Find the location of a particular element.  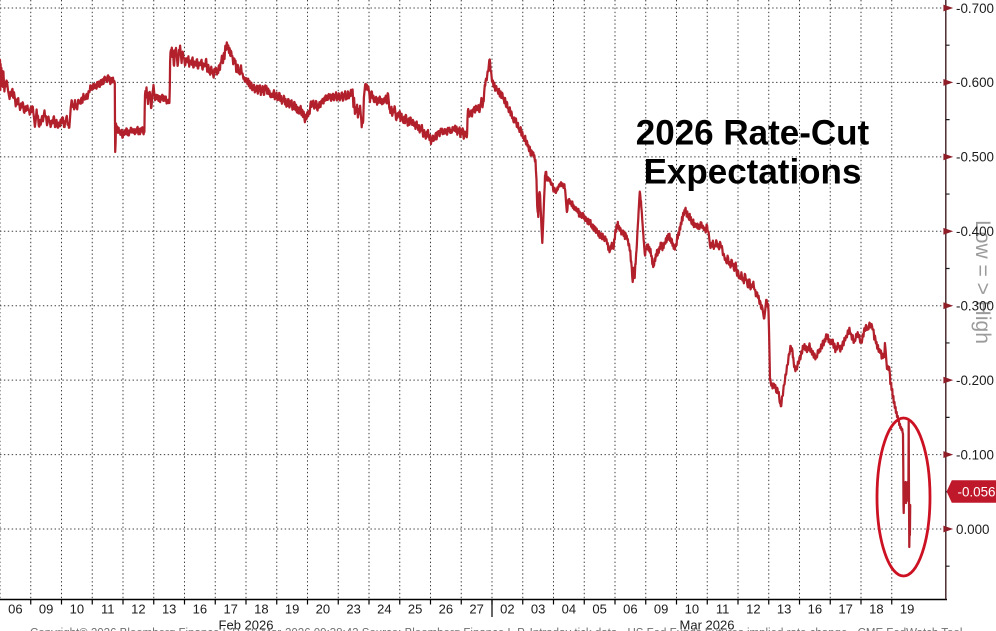

svg-text: 04 is located at coordinates (569, 609).